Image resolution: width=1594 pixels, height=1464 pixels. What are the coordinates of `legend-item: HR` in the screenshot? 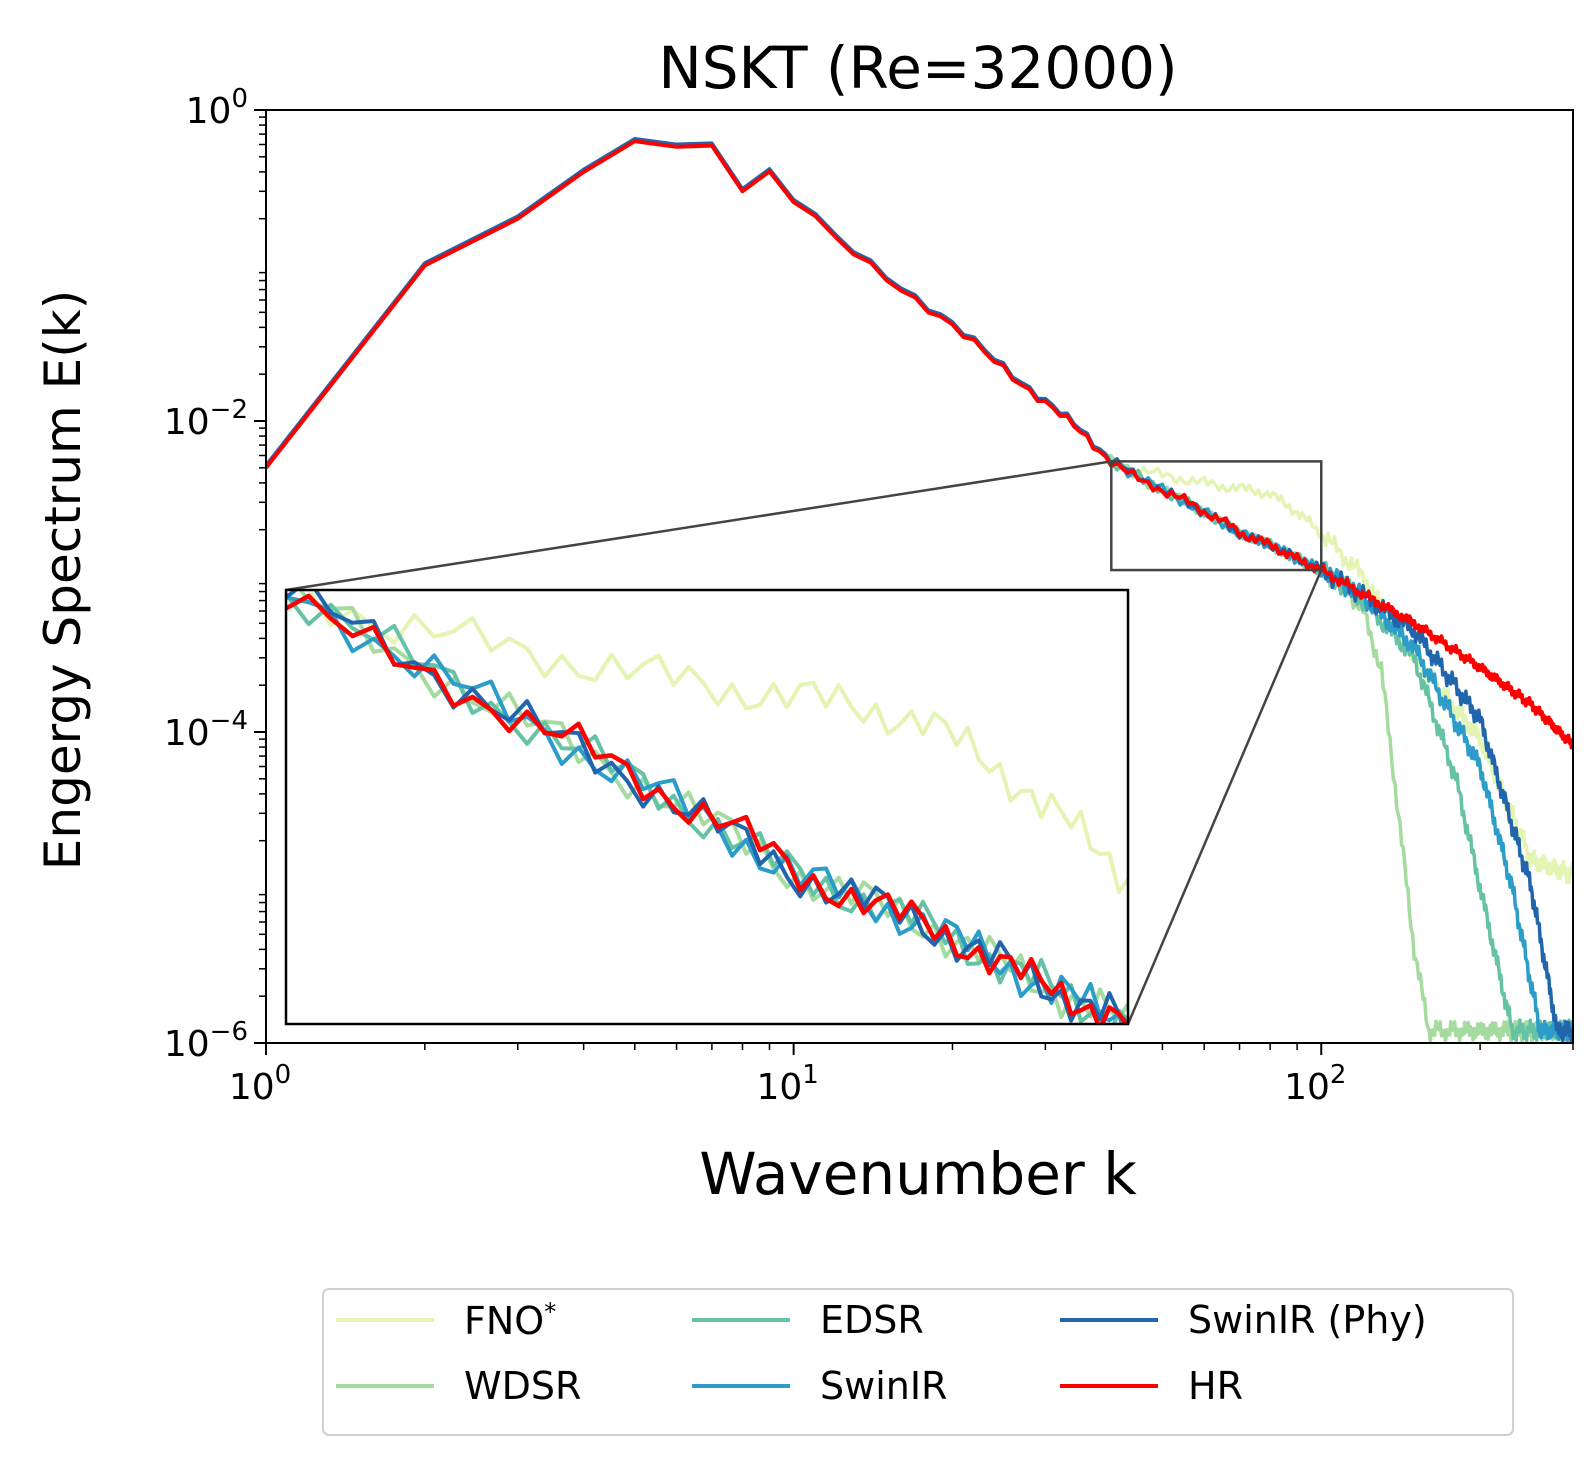 It's located at (1151, 1386).